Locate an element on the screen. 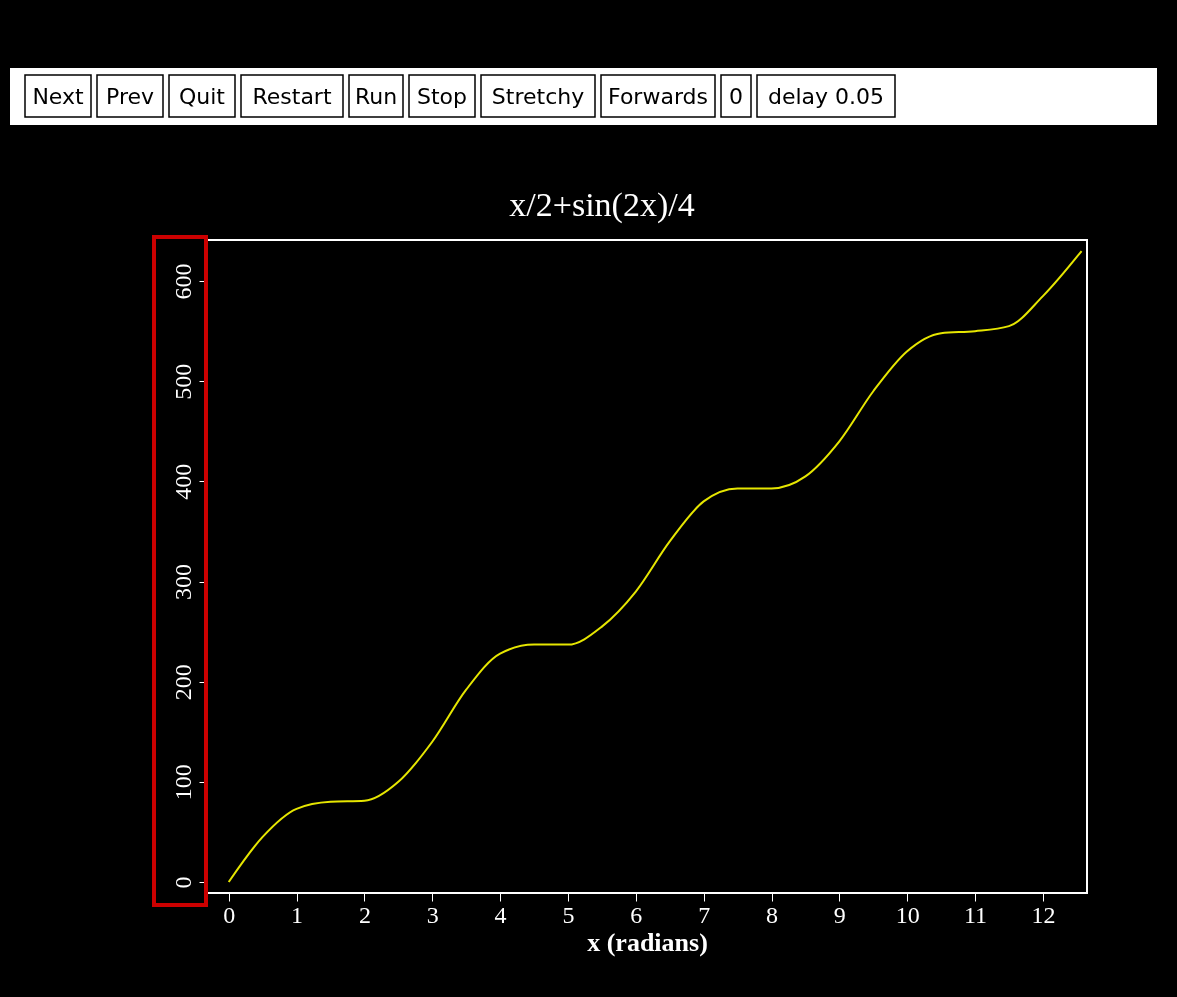 The height and width of the screenshot is (997, 1177). y-tick-label: 0 is located at coordinates (182, 882).